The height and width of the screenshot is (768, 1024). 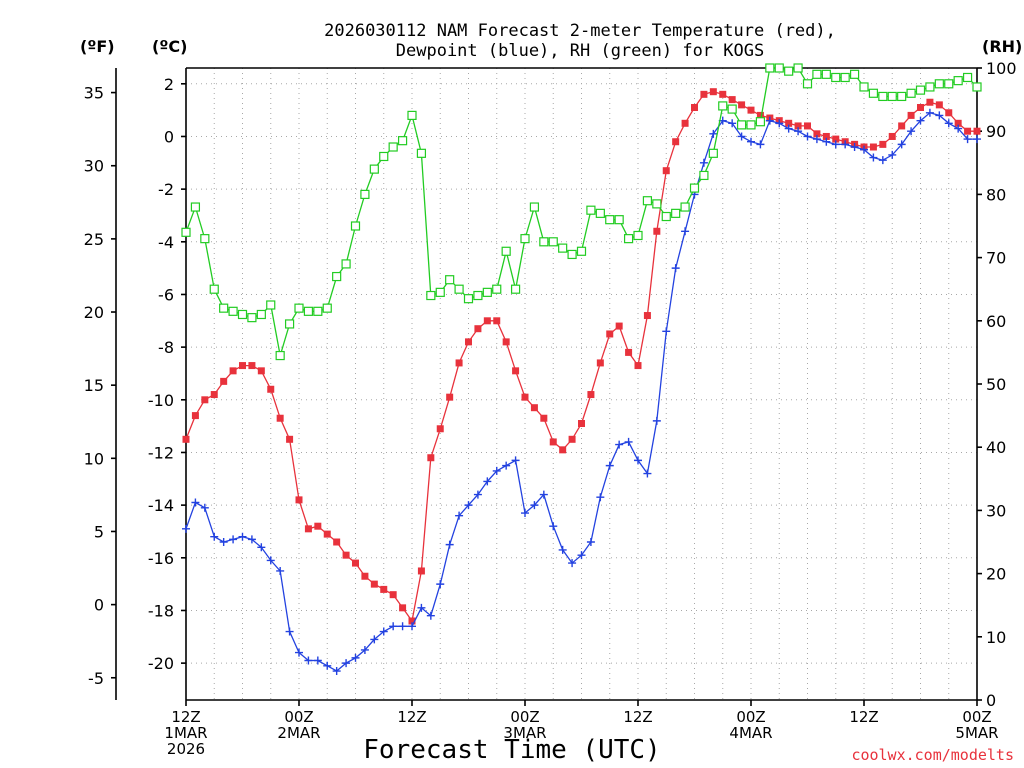 I want to click on x-tick-label: 2MAR, so click(x=298, y=733).